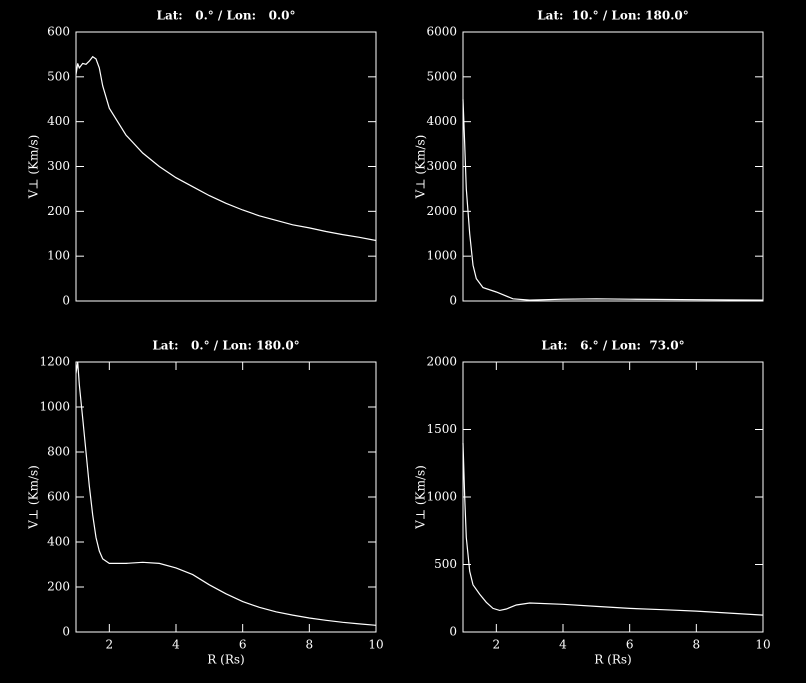 This screenshot has width=806, height=683. What do you see at coordinates (441, 76) in the screenshot?
I see `y-tick-label: 5000` at bounding box center [441, 76].